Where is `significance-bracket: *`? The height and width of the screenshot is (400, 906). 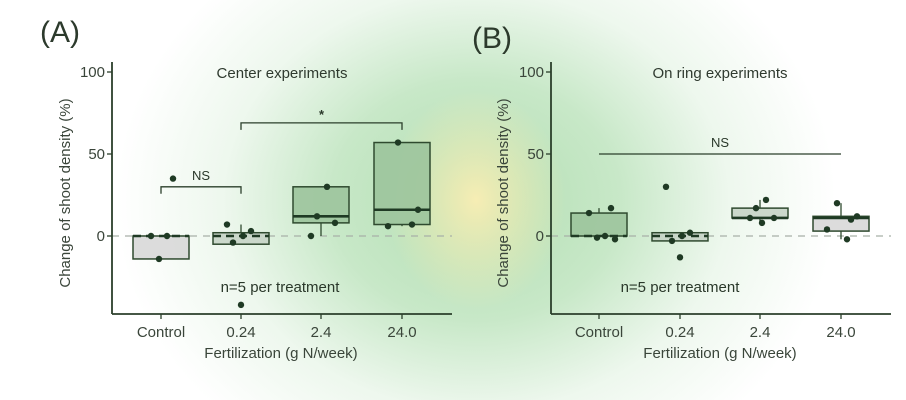 significance-bracket: * is located at coordinates (321, 118).